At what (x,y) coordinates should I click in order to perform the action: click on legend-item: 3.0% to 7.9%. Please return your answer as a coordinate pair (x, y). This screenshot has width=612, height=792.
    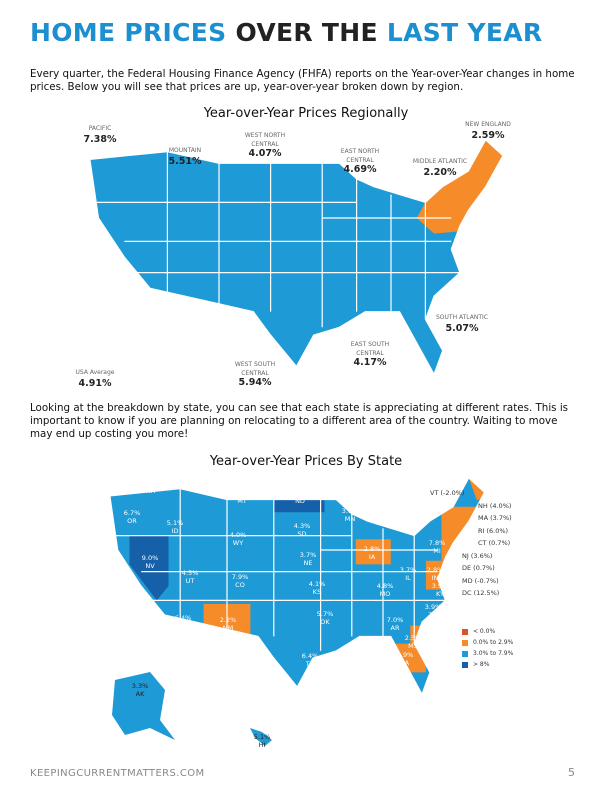
    Looking at the image, I should click on (487, 653).